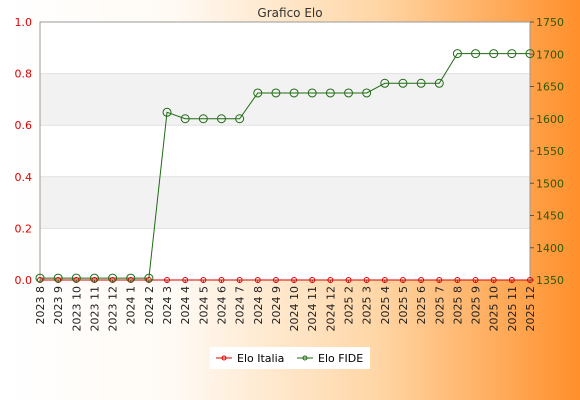 Image resolution: width=580 pixels, height=400 pixels. I want to click on x-tick-label: 2023 8, so click(40, 305).